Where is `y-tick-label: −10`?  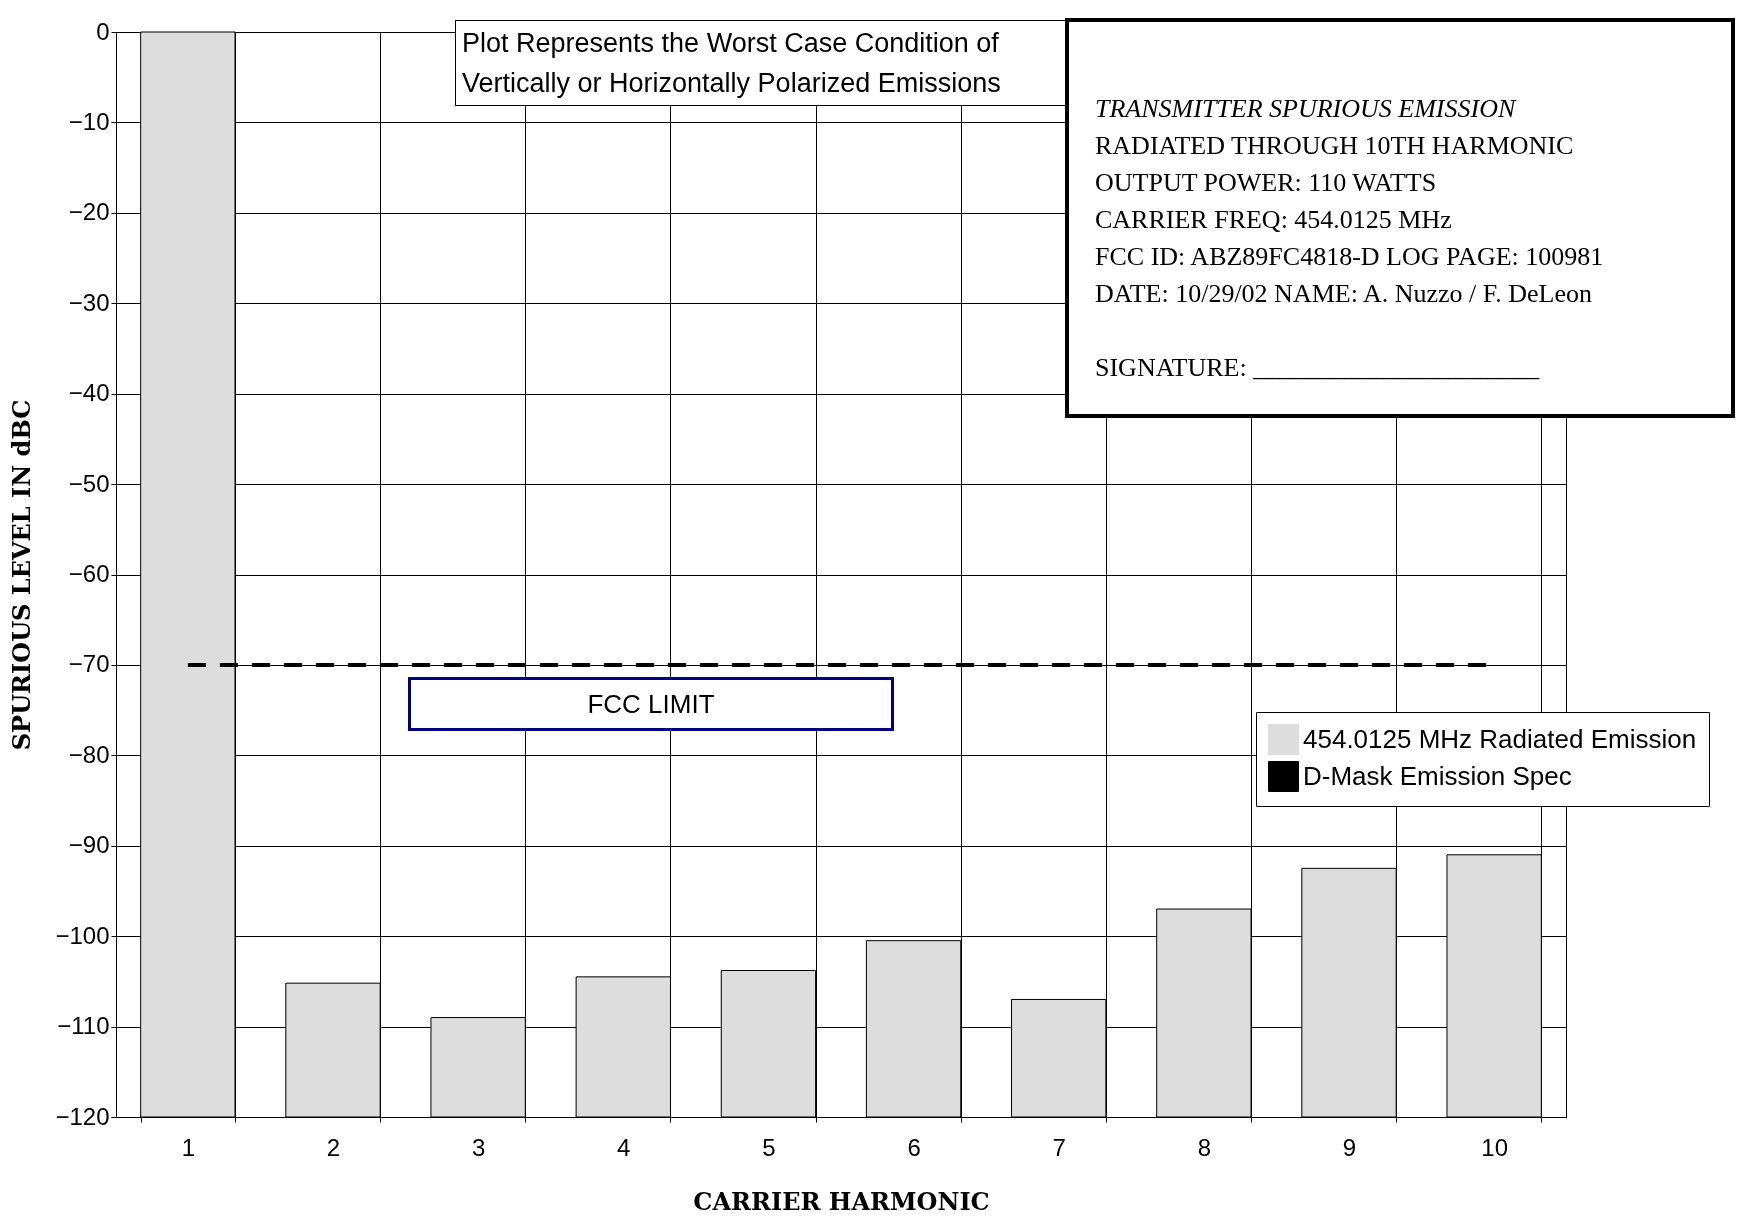
y-tick-label: −10 is located at coordinates (89, 121).